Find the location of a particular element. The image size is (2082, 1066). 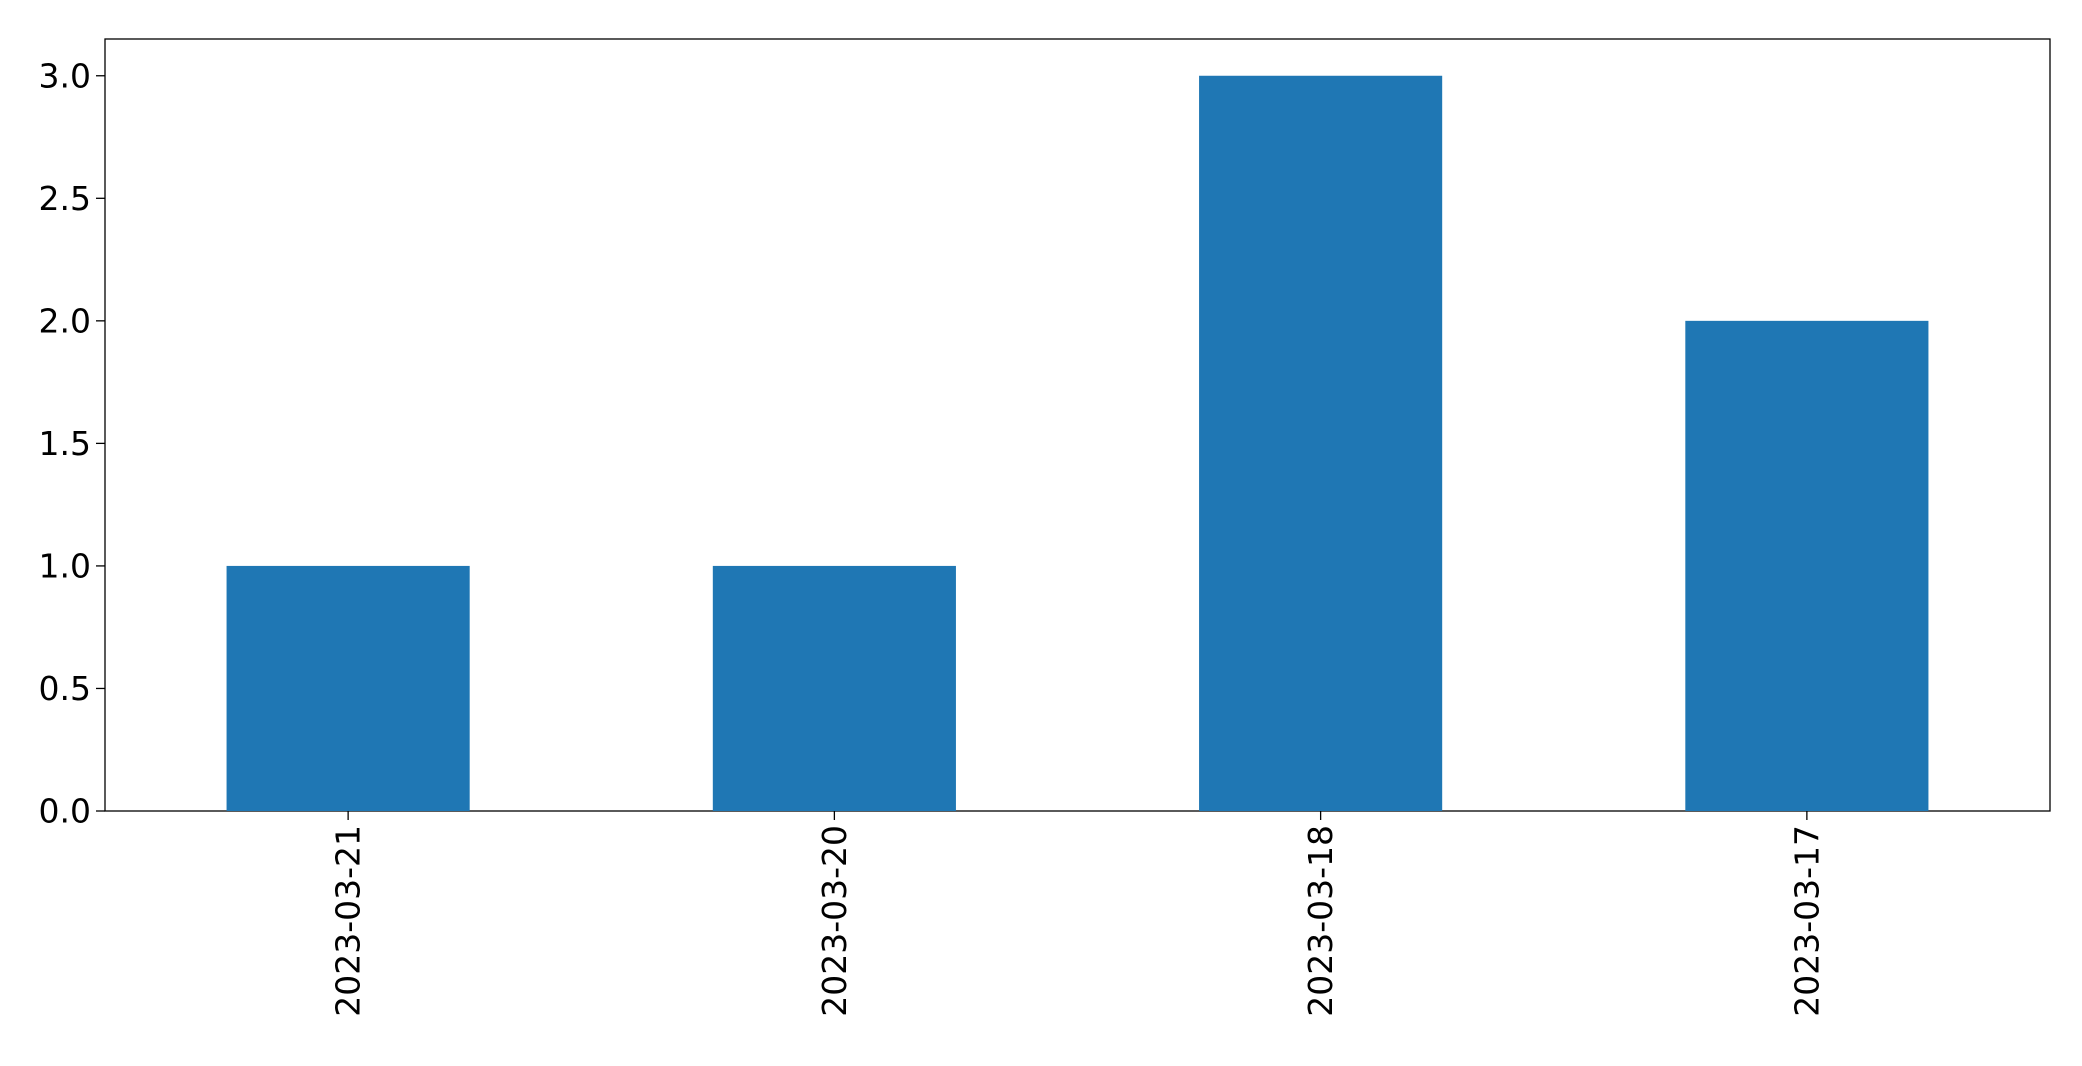

x-tick-label: 2023-03-17 is located at coordinates (1806, 921).